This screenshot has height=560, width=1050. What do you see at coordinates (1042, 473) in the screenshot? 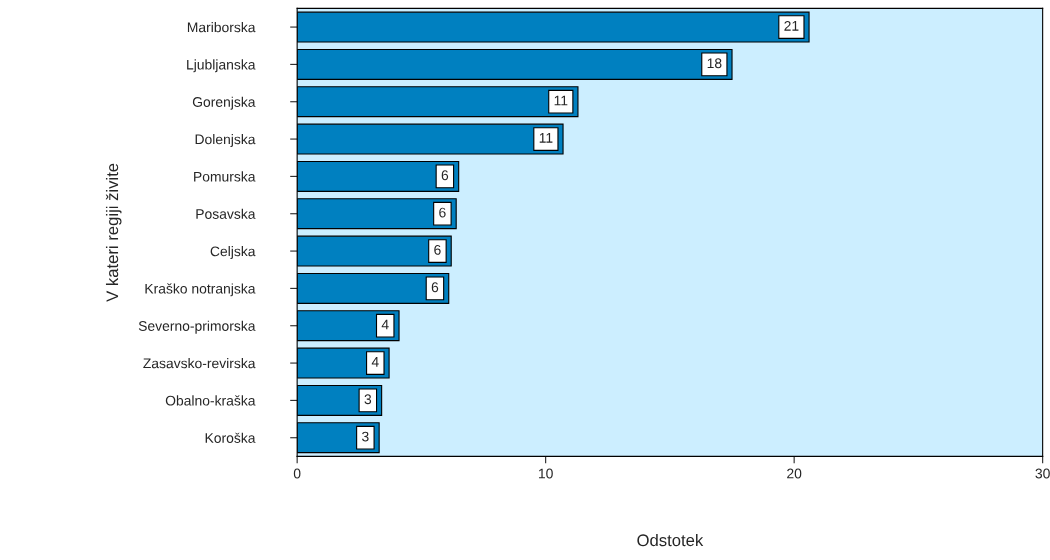
I see `x-tick-label: 30` at bounding box center [1042, 473].